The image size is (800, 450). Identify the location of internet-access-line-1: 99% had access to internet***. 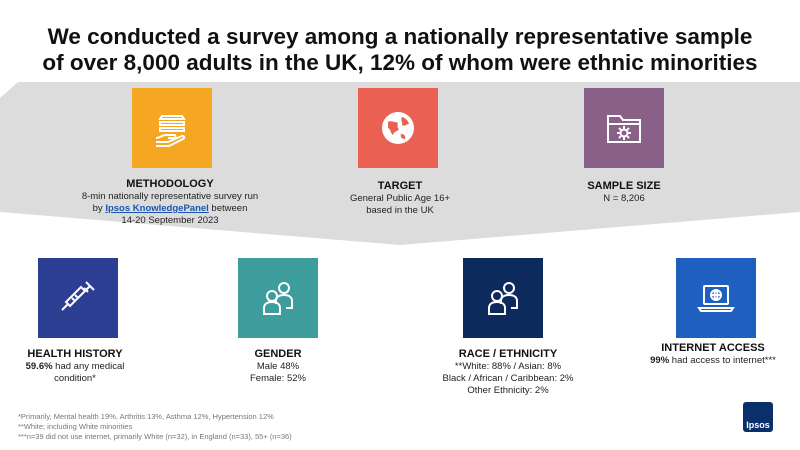
(713, 361).